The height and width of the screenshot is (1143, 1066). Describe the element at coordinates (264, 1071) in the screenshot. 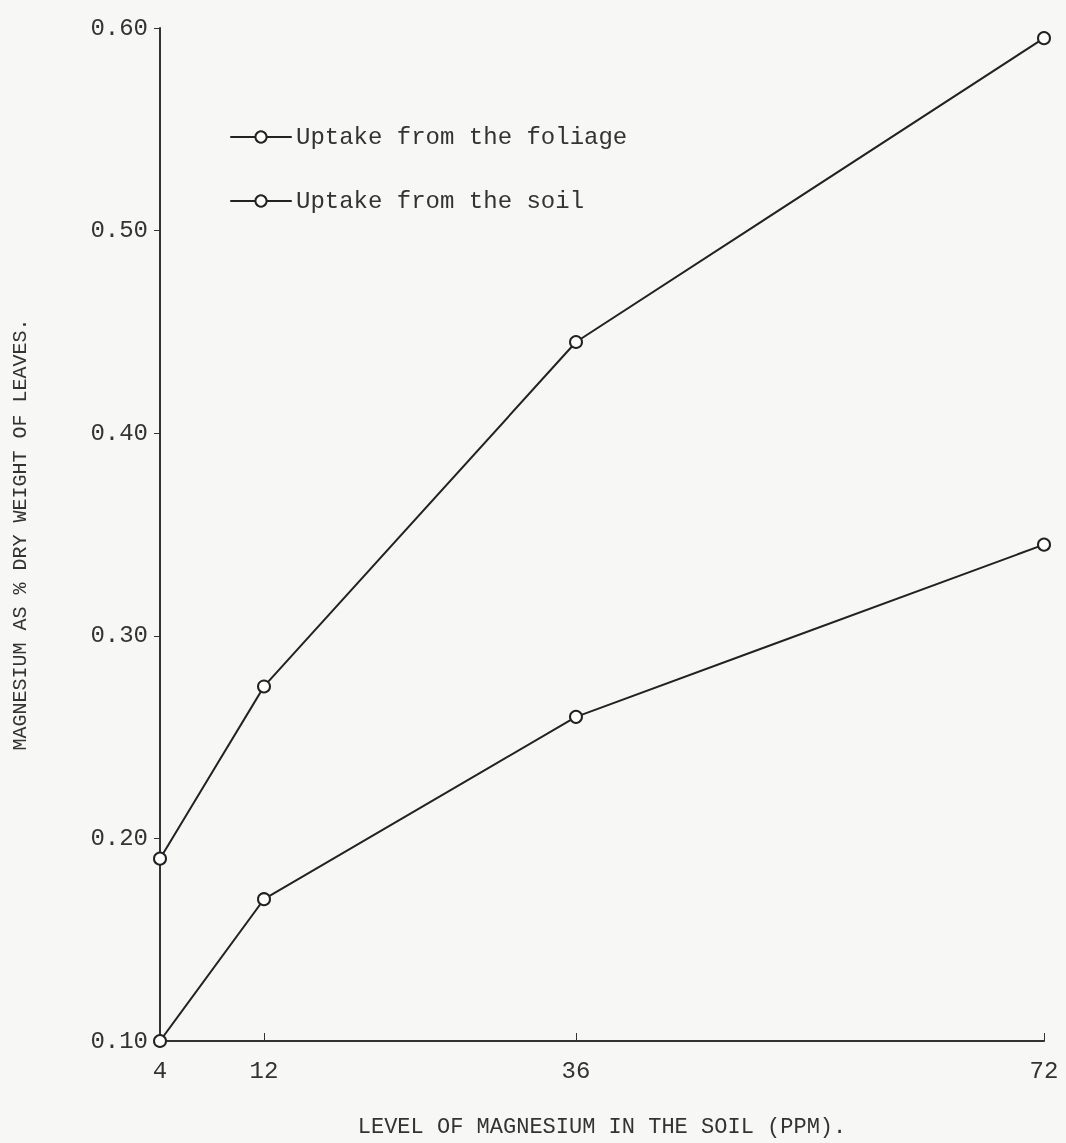

I see `x-tick-label: 12` at that location.